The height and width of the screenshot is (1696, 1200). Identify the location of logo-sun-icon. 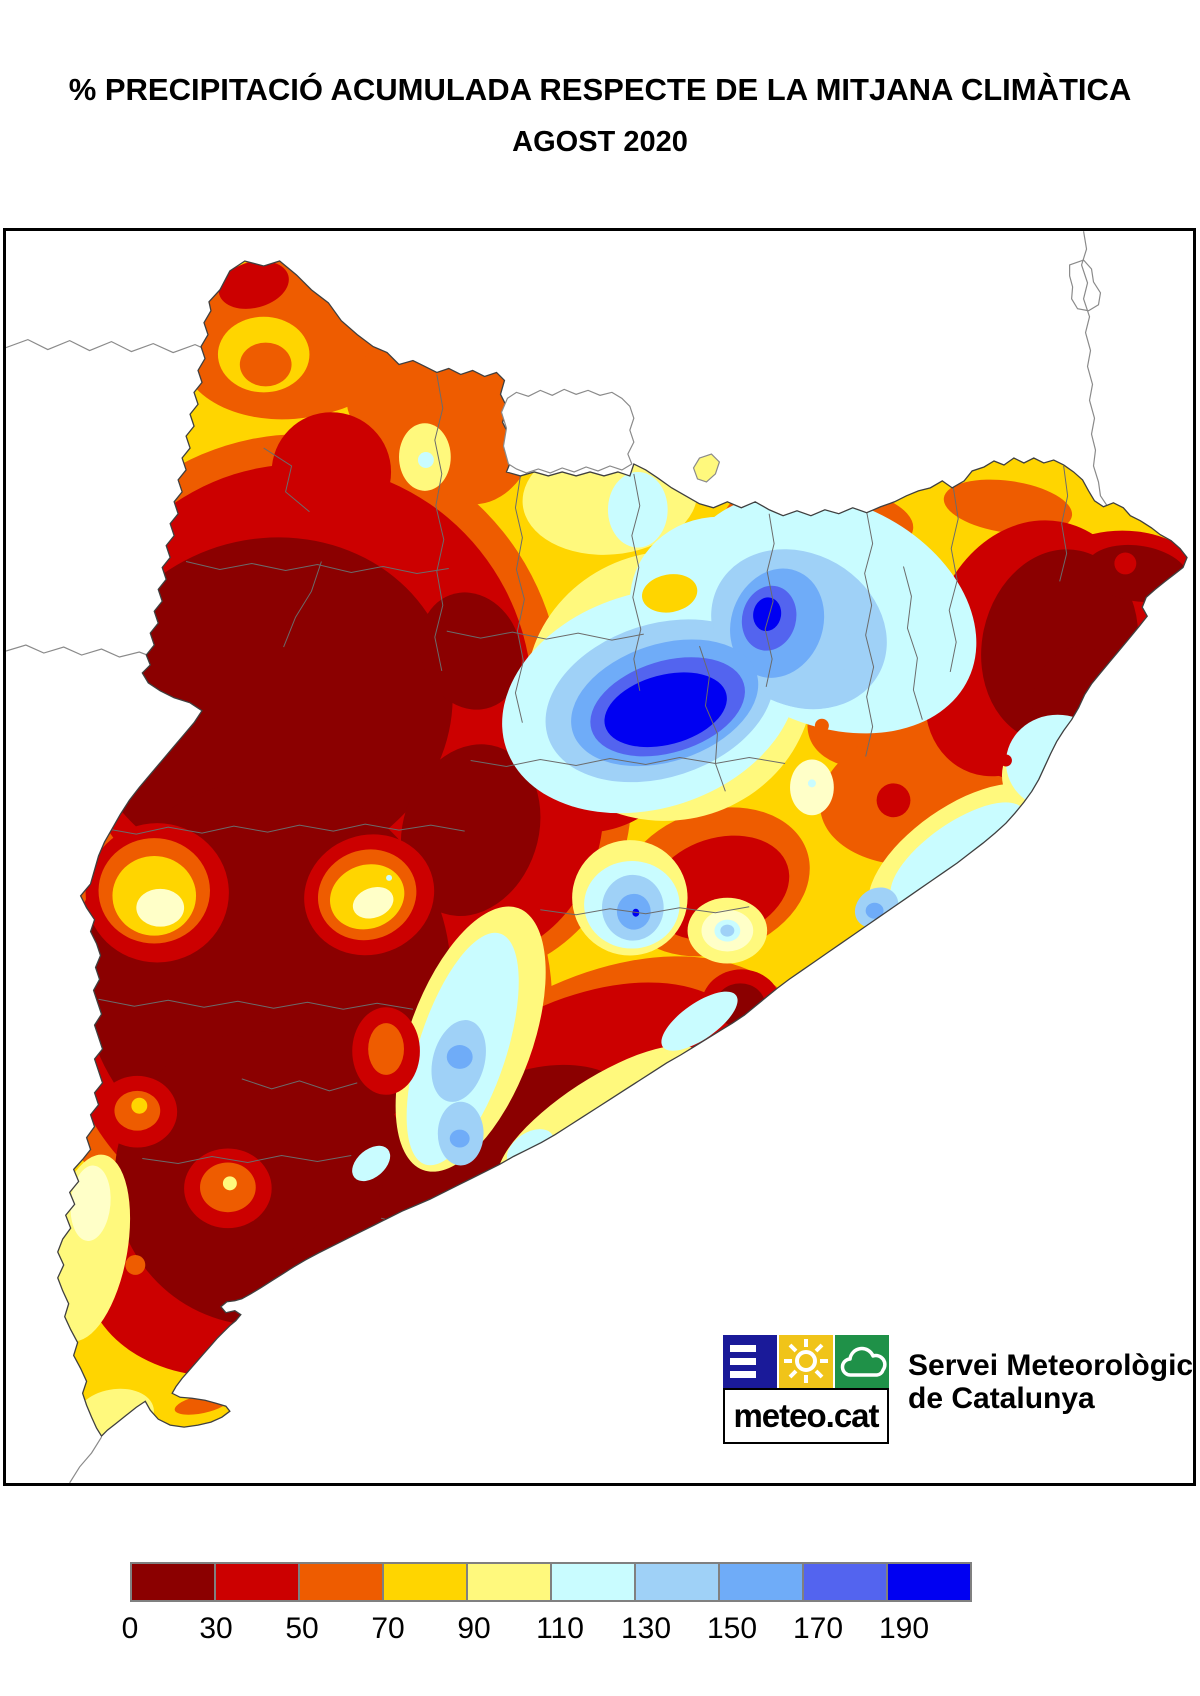
(806, 1361).